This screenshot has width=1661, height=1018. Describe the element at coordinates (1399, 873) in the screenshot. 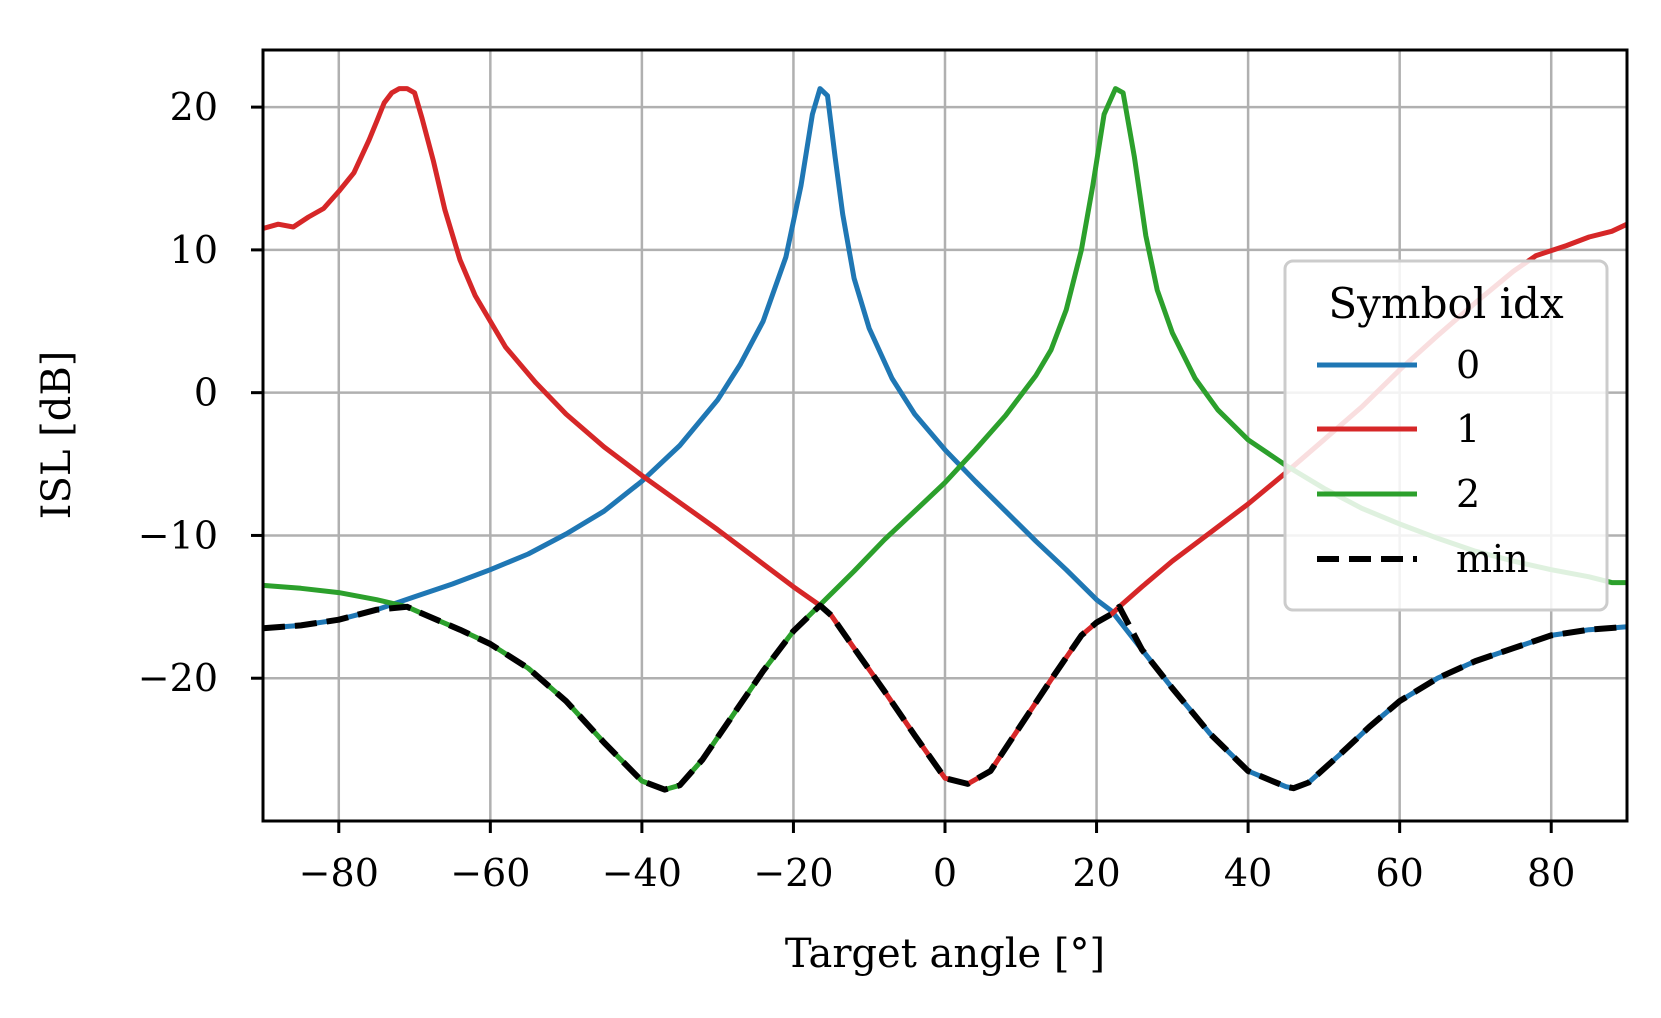

I see `x-tick-label: 60` at that location.